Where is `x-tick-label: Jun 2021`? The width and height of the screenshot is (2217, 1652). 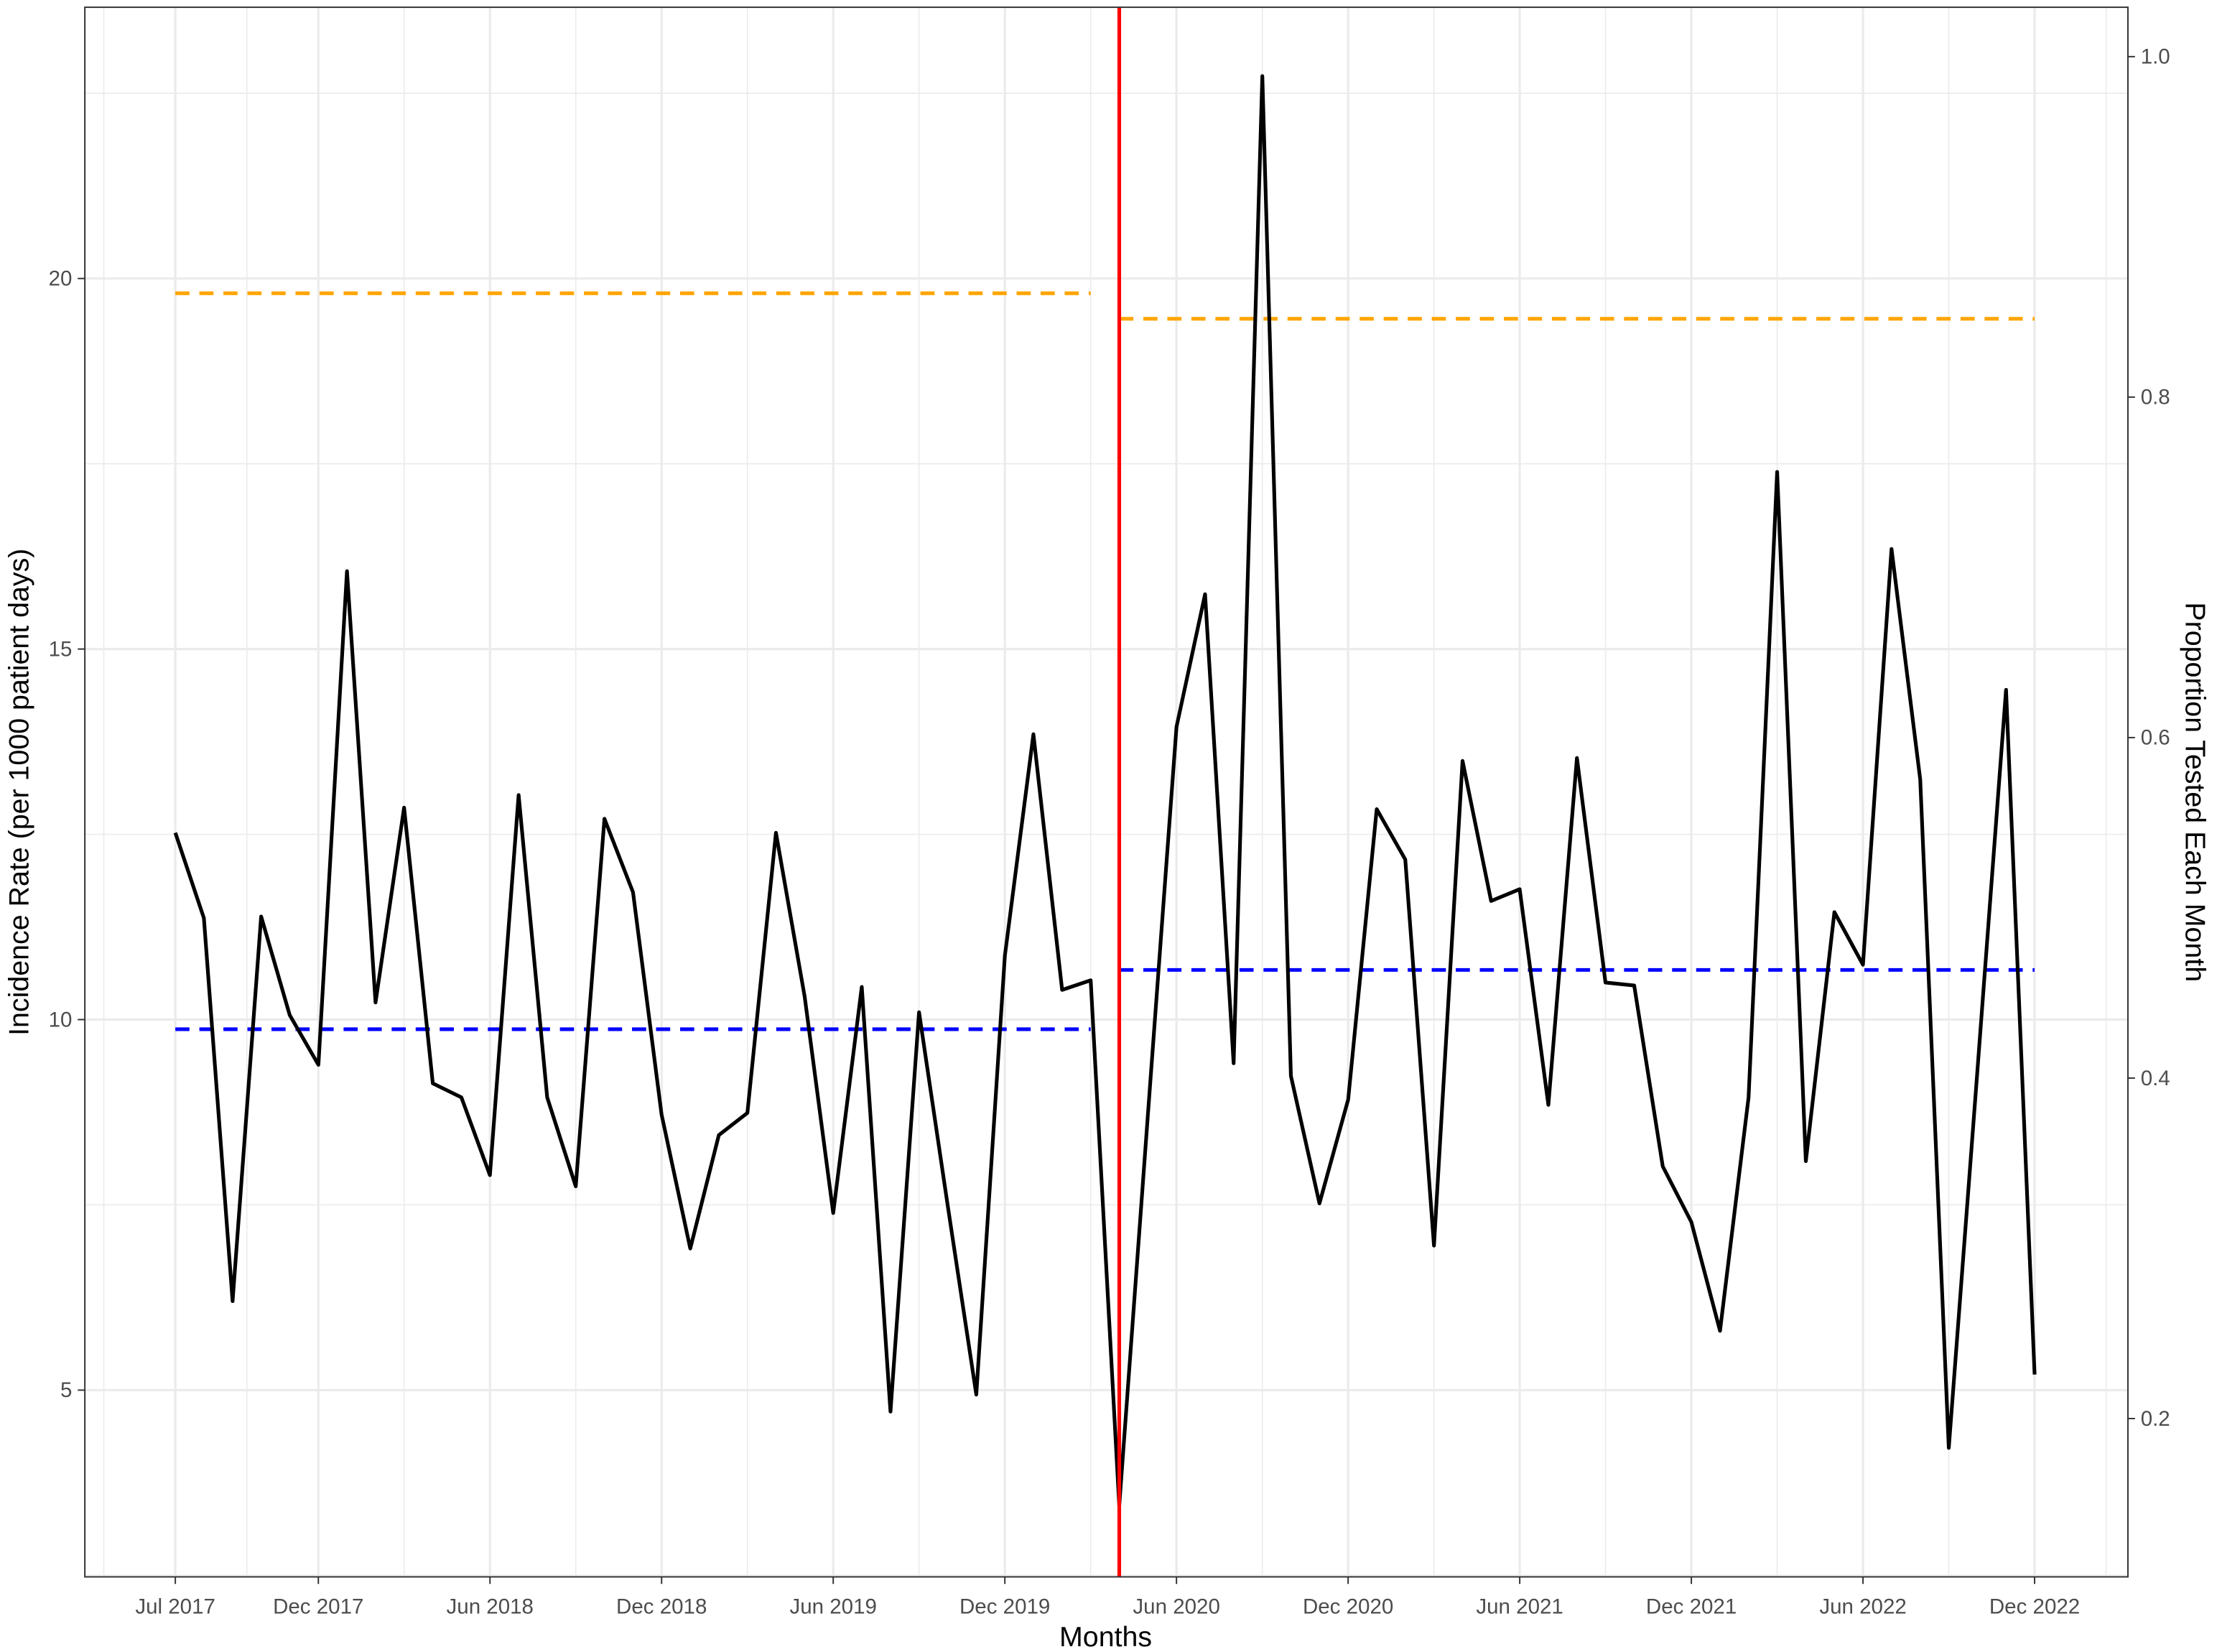 x-tick-label: Jun 2021 is located at coordinates (1519, 1607).